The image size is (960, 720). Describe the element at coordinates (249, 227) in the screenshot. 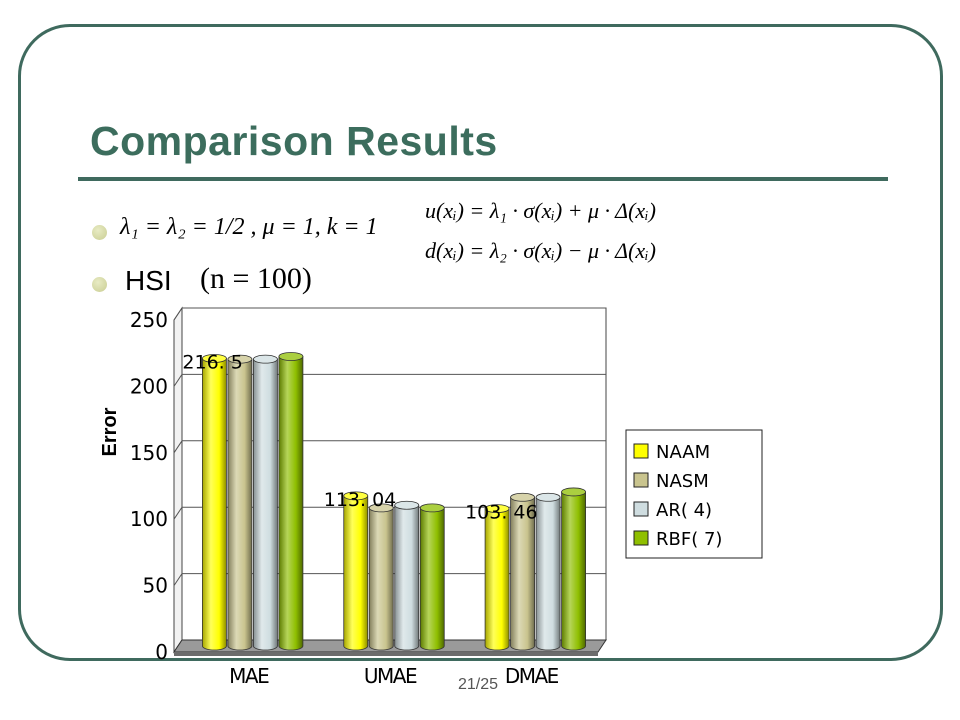

I see `lambda-mu-formula: λ₁ = λ₂ = 1/2 , μ = 1, k = 1` at that location.